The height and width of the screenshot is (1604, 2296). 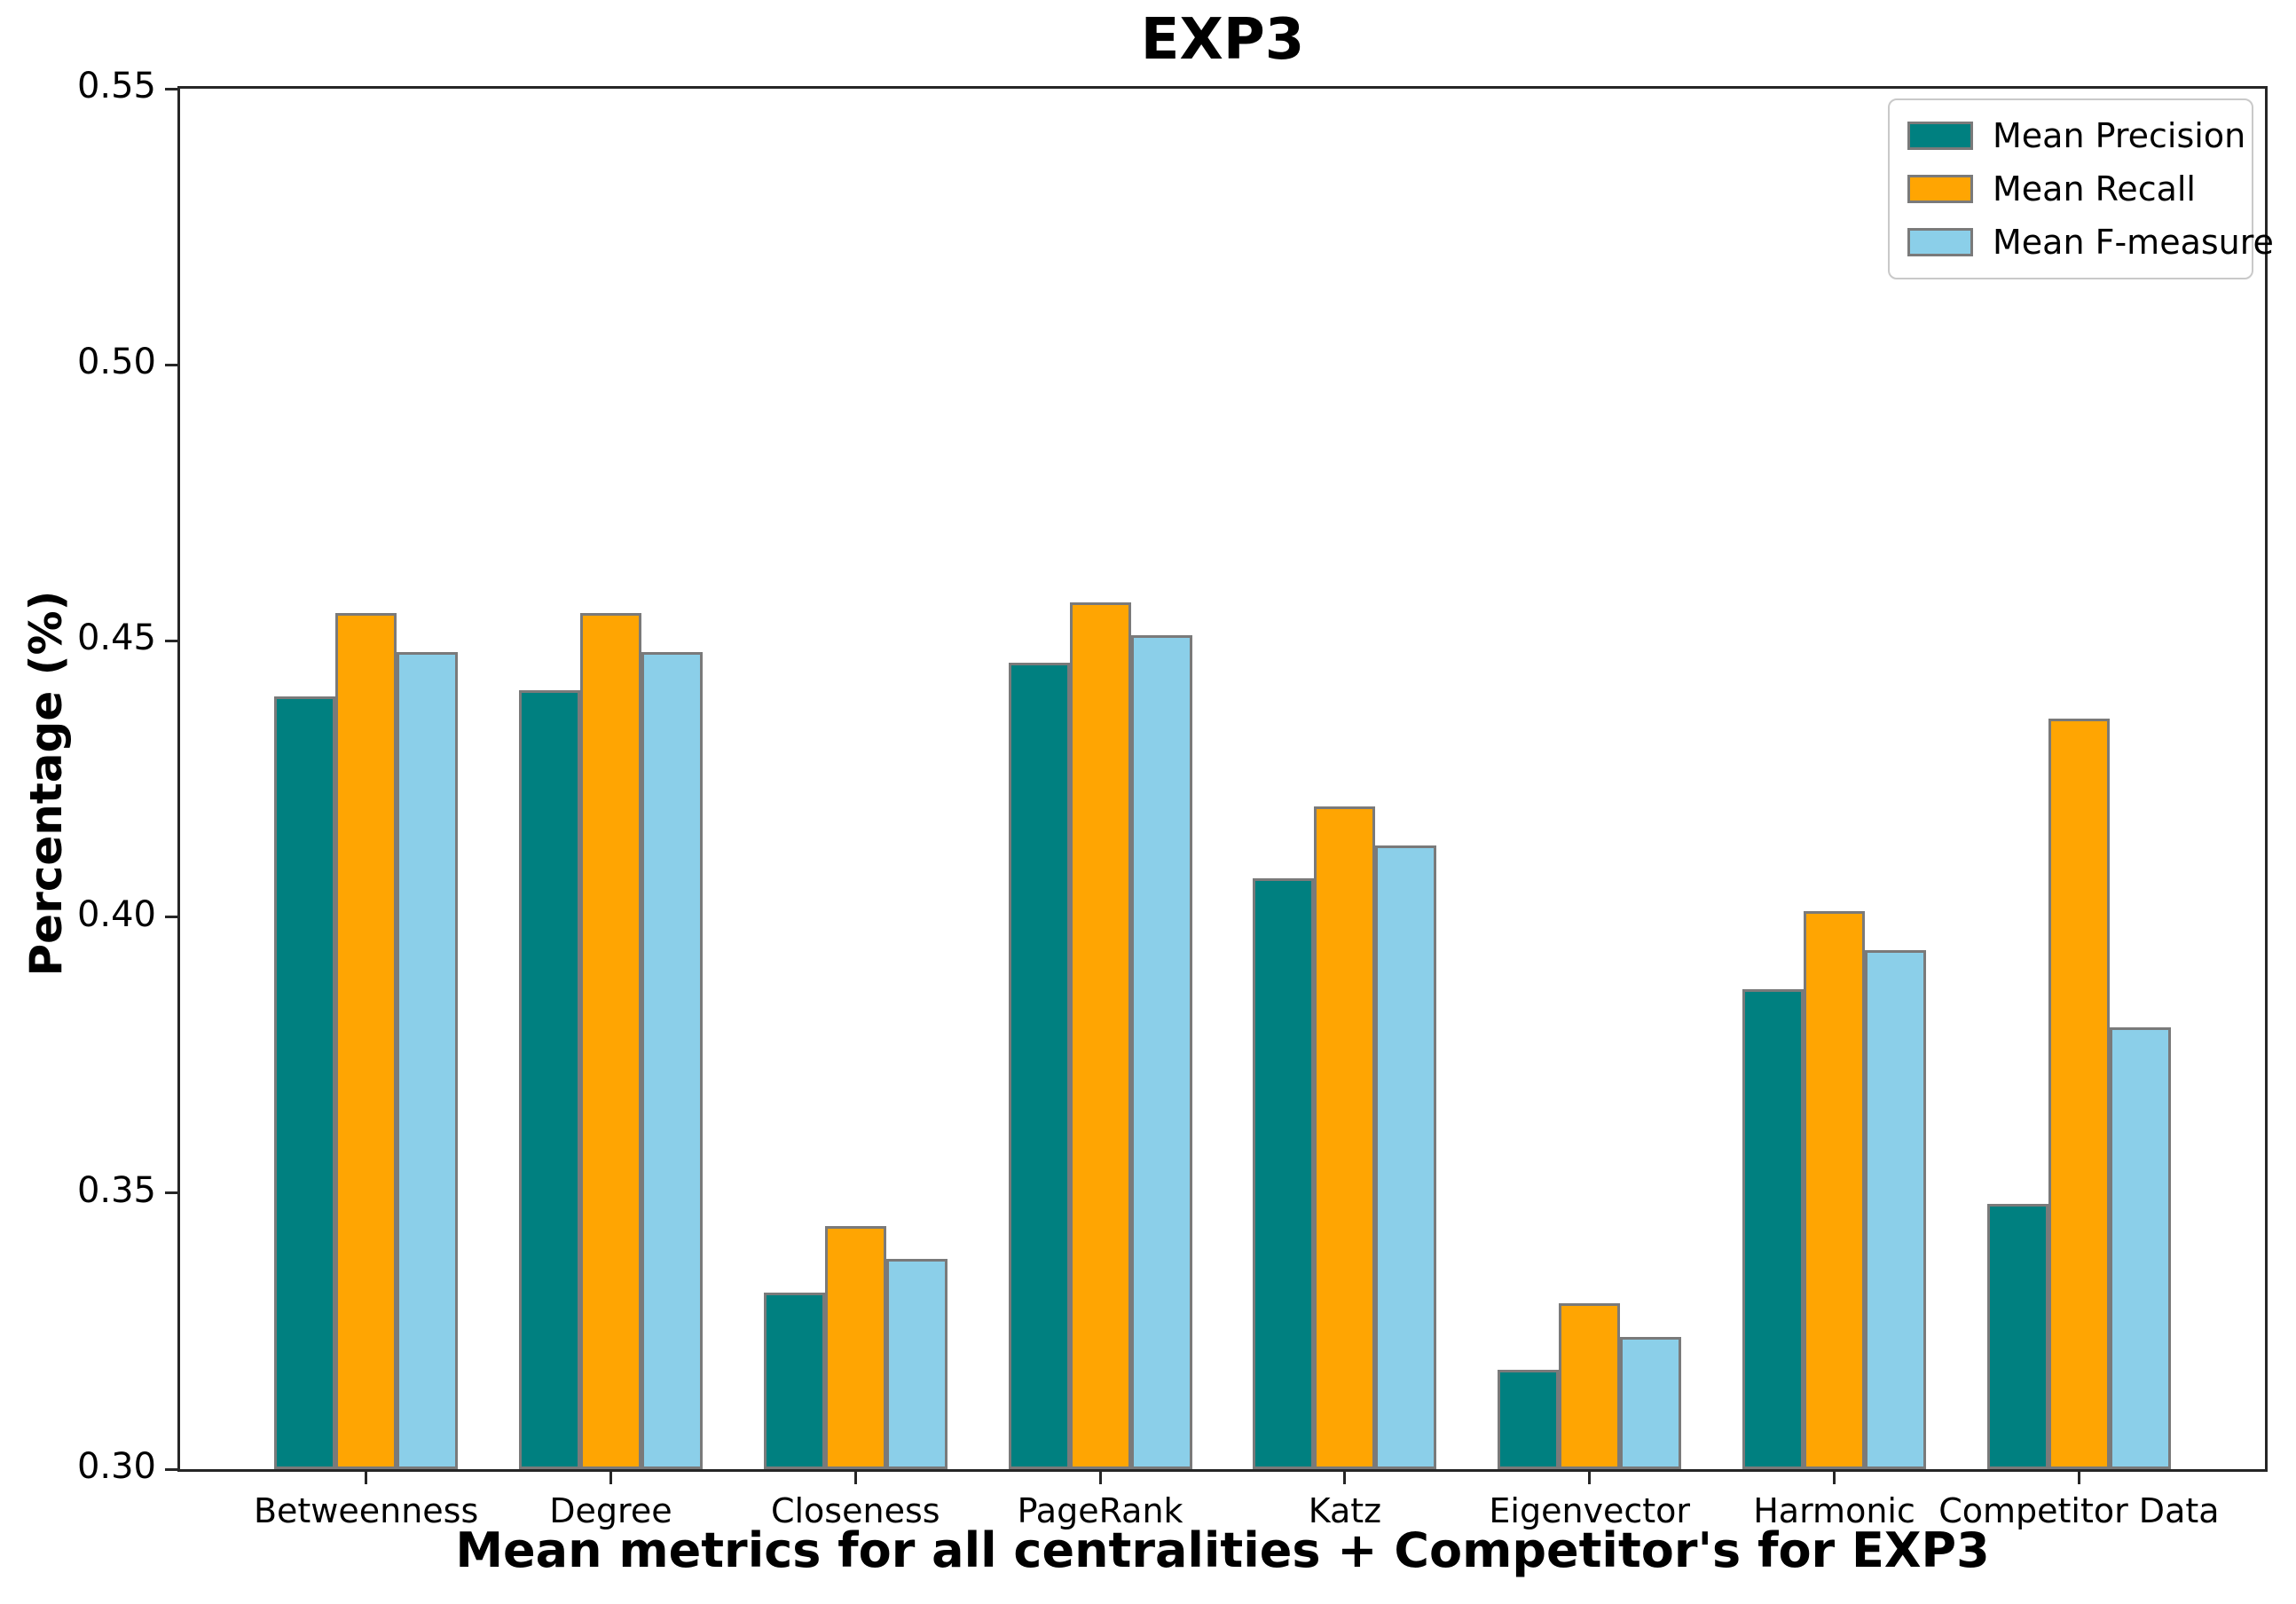 I want to click on x-tick-mark-eigenvector, so click(x=1590, y=1478).